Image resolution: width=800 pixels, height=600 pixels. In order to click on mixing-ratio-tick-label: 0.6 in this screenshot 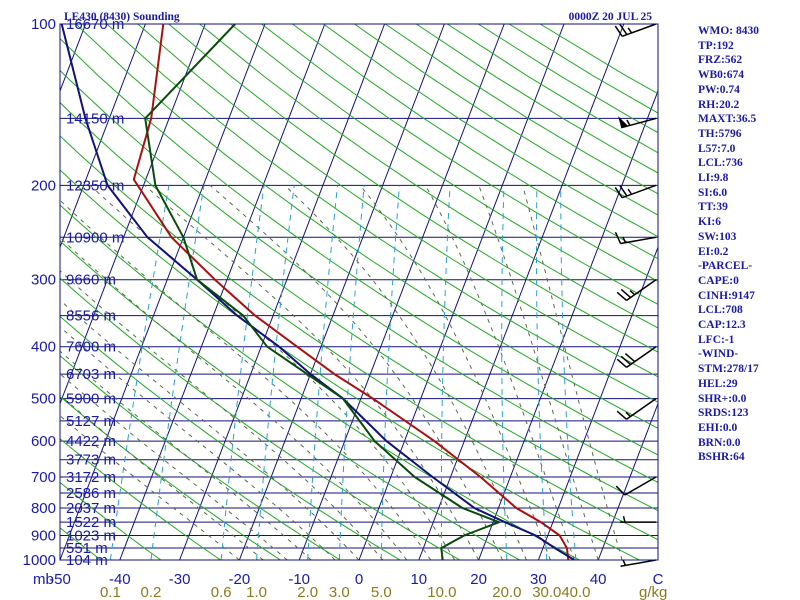, I will do `click(221, 592)`.